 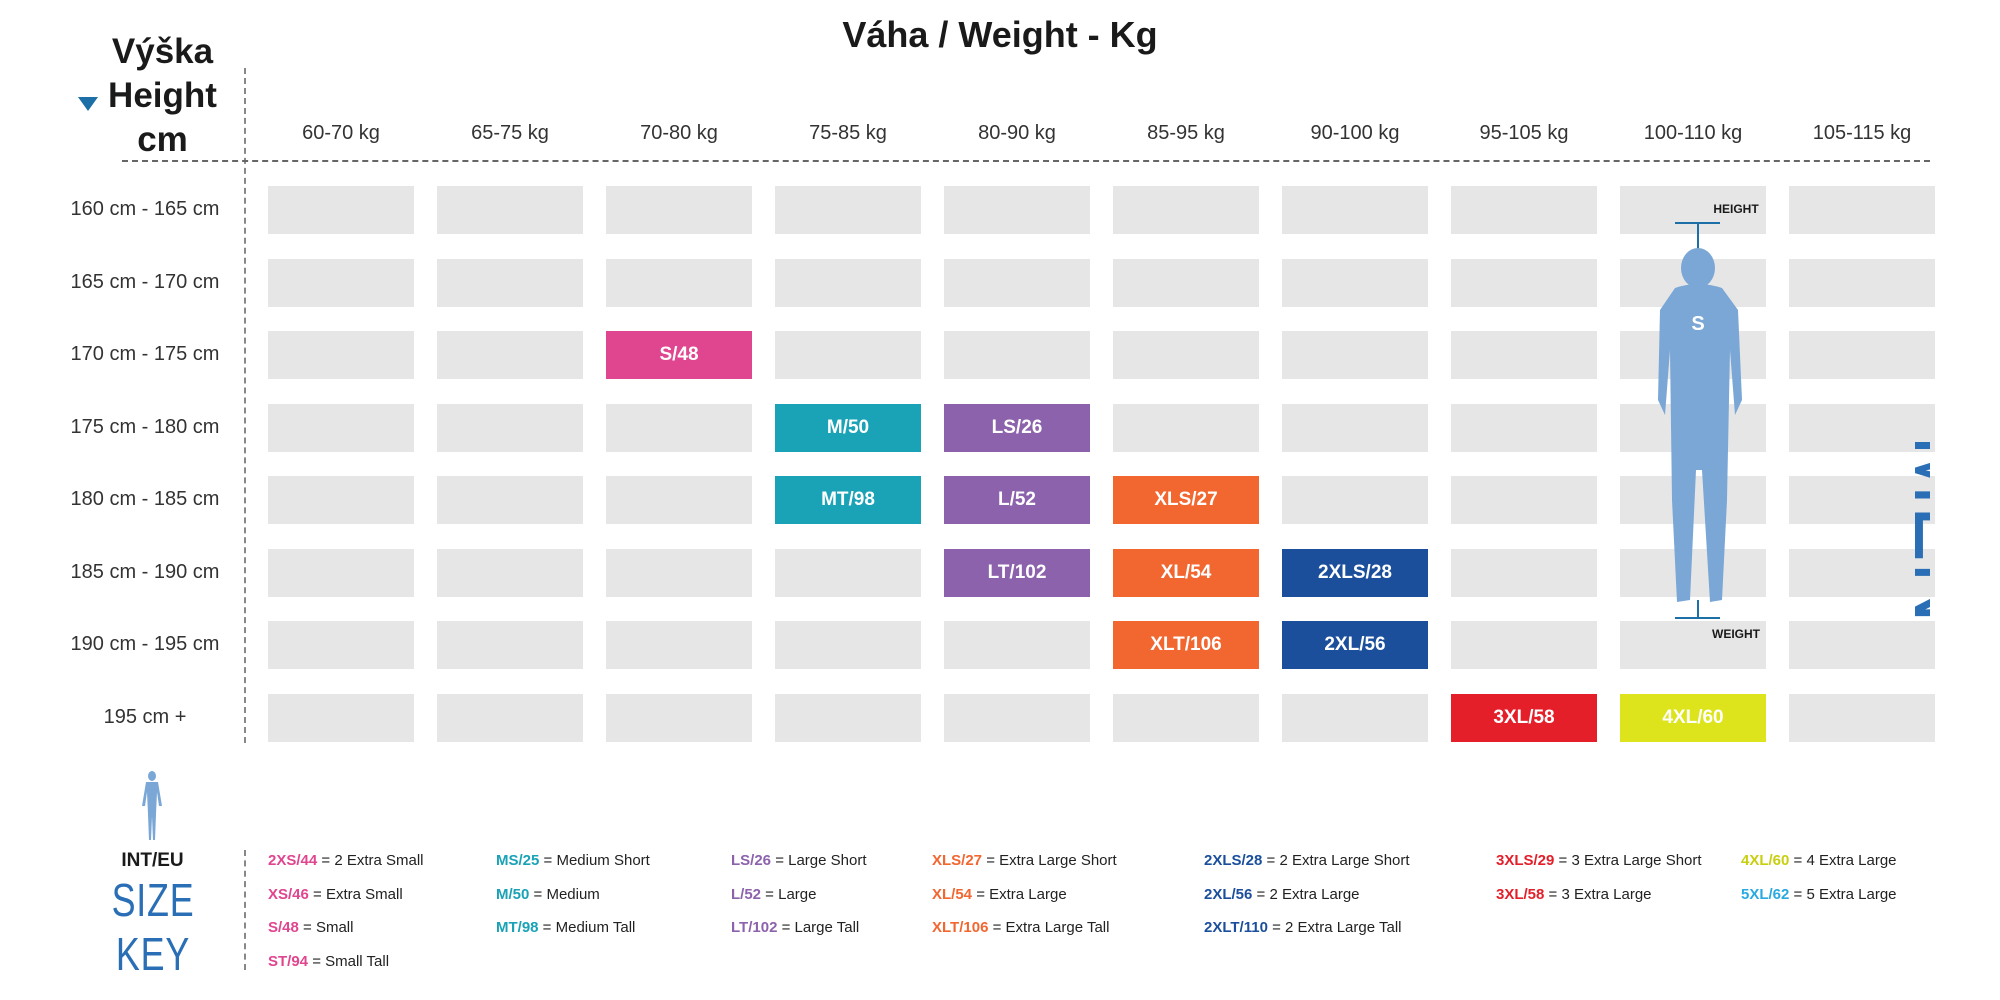 I want to click on header-divider, so click(x=1026, y=161).